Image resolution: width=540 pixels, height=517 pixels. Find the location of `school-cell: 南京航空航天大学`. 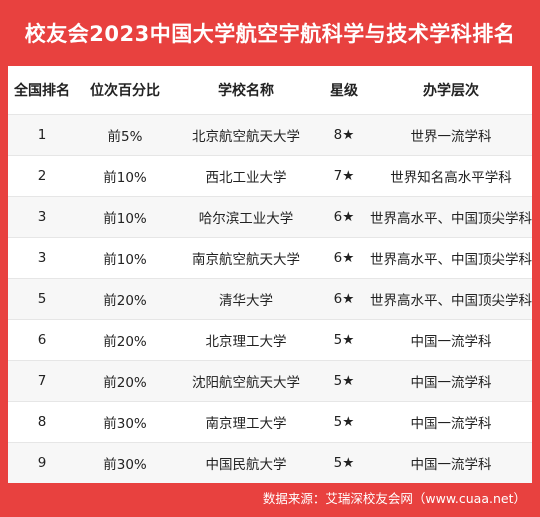

school-cell: 南京航空航天大学 is located at coordinates (246, 258).